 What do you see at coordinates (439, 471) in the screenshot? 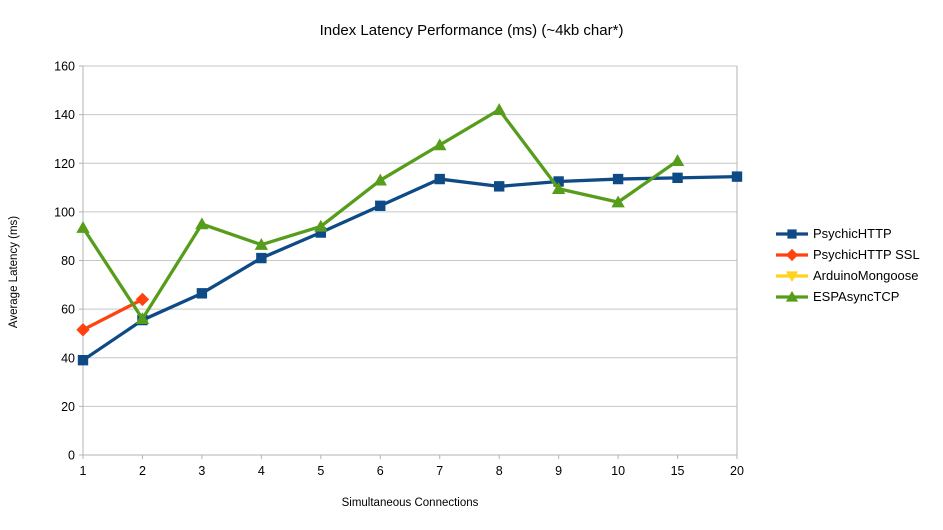
I see `x-tick-label: 7` at bounding box center [439, 471].